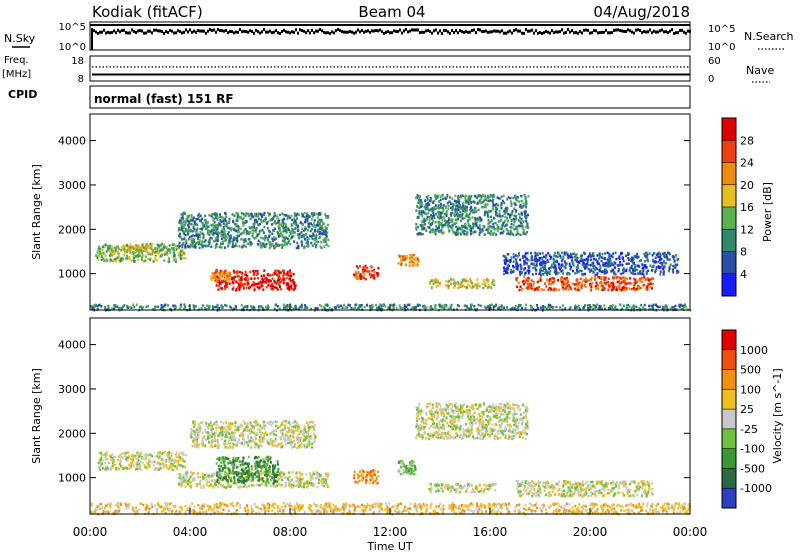  I want to click on nsearch-bottom-tick: 10^0, so click(721, 47).